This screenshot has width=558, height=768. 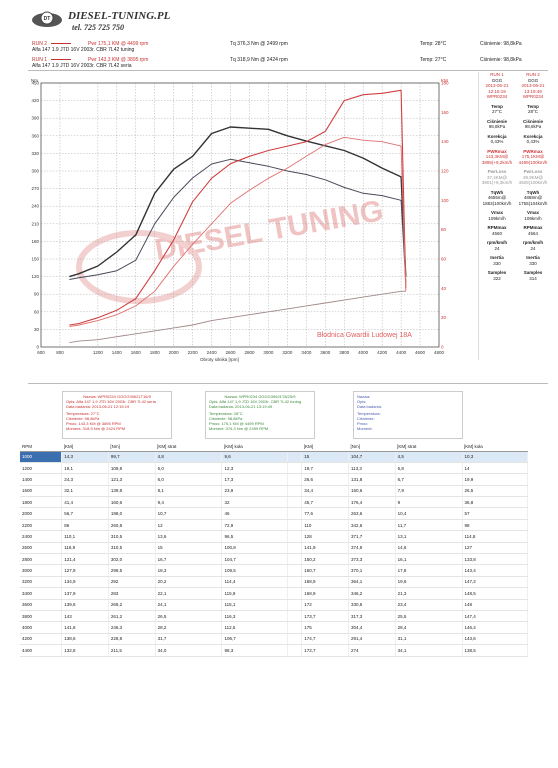 What do you see at coordinates (189, 605) in the screenshot?
I see `table-cell: 24,1` at bounding box center [189, 605].